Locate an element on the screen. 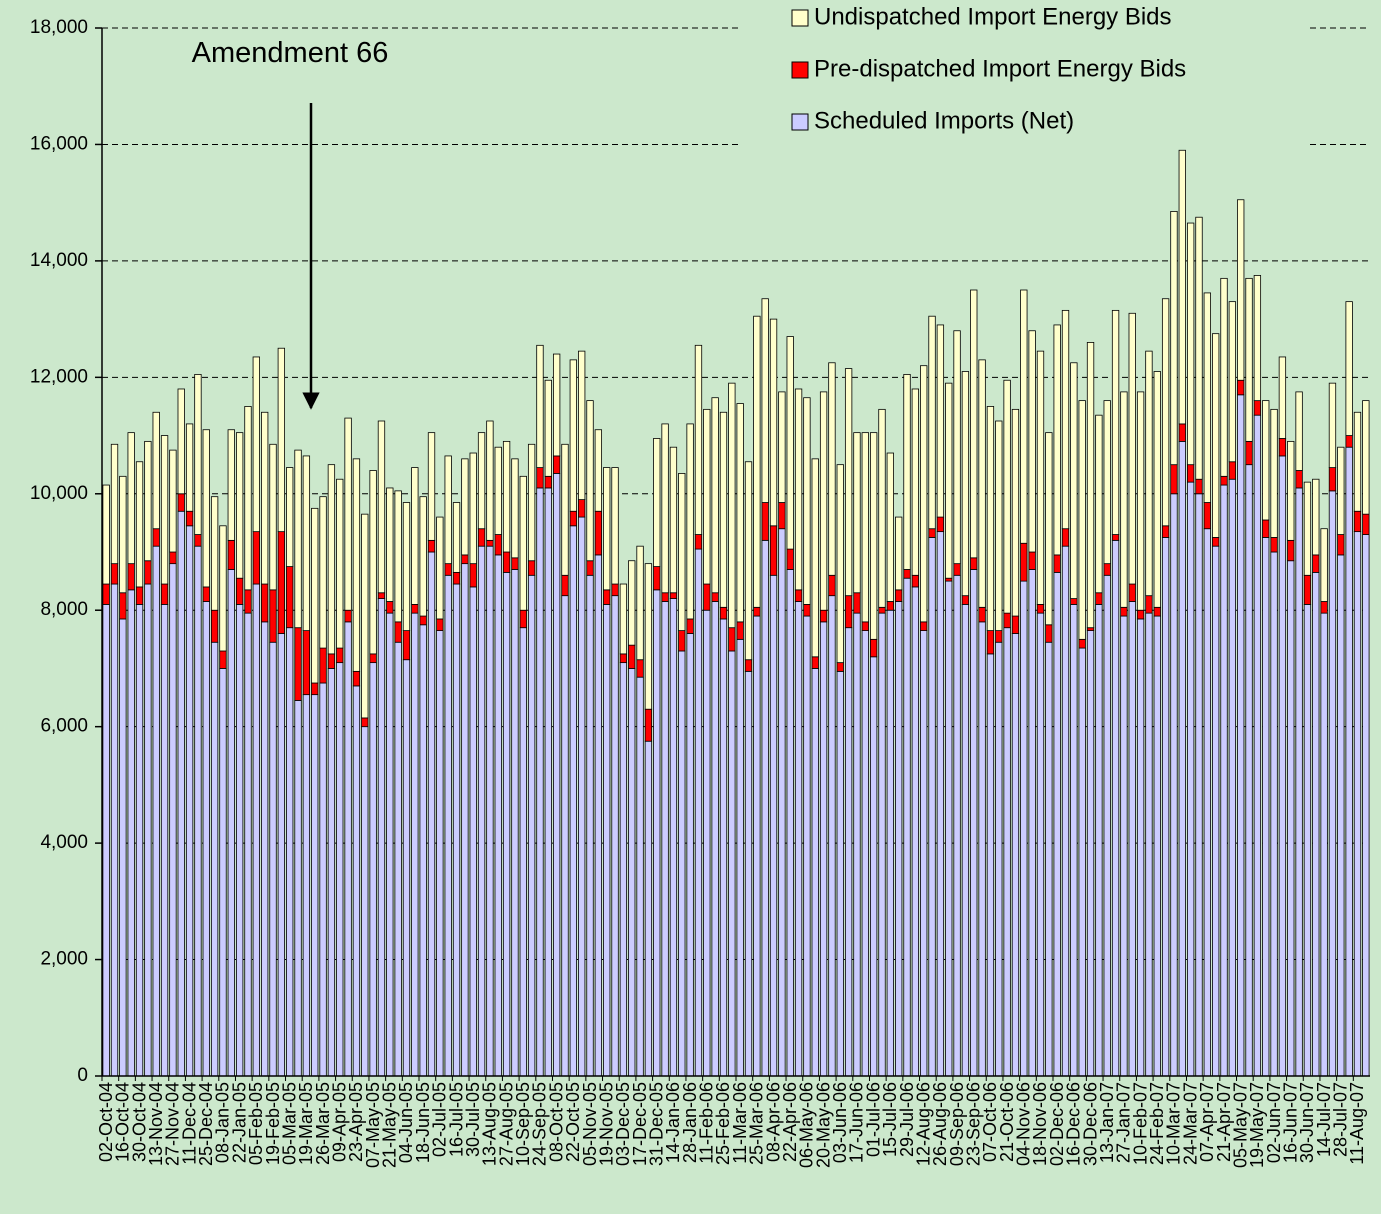 The width and height of the screenshot is (1381, 1214). x-tick-label: 26-Aug-06 is located at coordinates (940, 1124).